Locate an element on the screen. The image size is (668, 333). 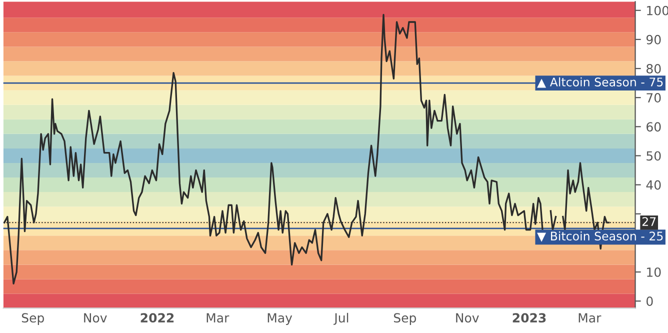
x-tick-label: 2023 is located at coordinates (529, 318).